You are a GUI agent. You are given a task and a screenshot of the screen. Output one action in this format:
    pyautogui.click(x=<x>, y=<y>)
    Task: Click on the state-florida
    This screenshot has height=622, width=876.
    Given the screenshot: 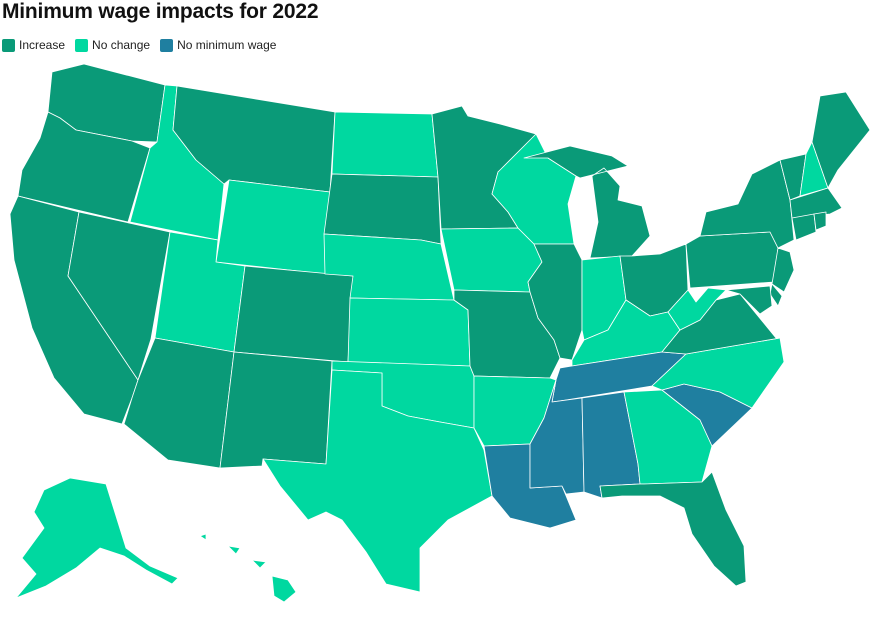 What is the action you would take?
    pyautogui.click(x=673, y=529)
    